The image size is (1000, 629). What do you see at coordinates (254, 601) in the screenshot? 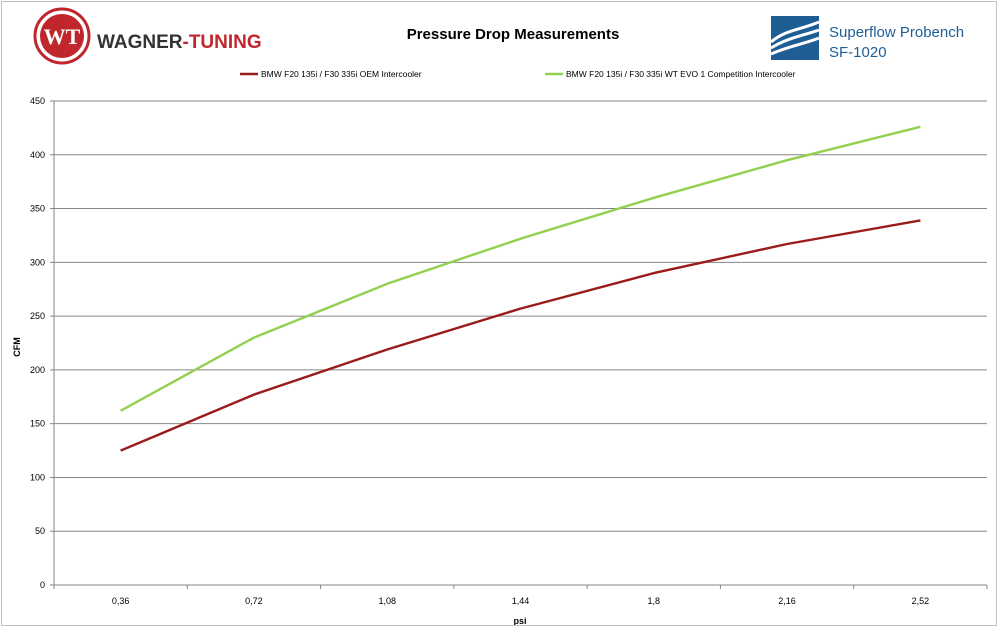
I see `x-tick-label: 0,72` at bounding box center [254, 601].